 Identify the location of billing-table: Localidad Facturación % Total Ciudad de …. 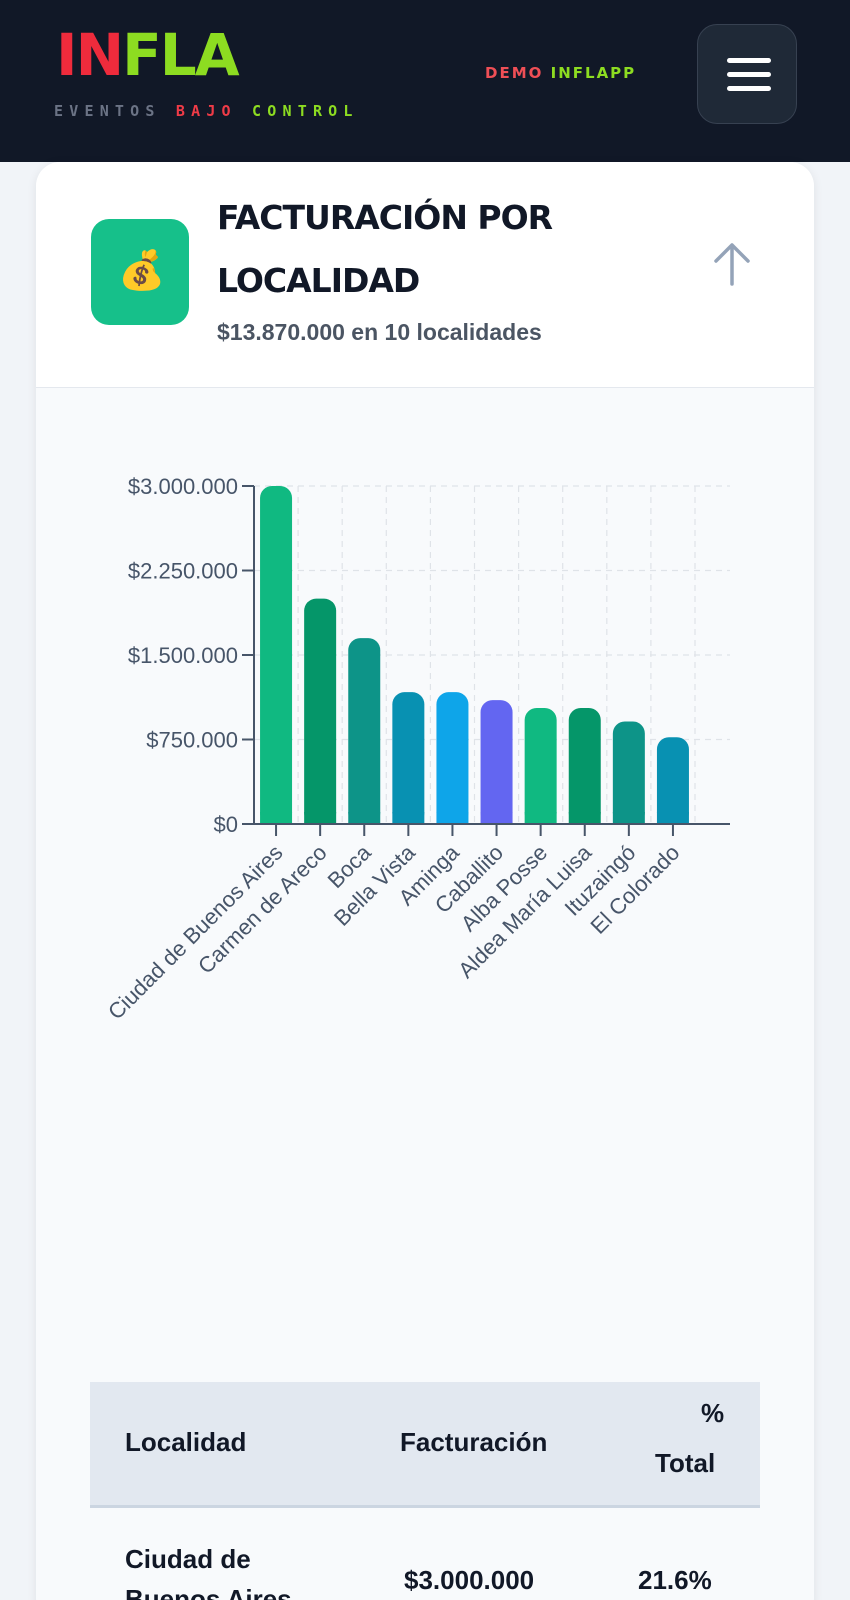
(425, 1491).